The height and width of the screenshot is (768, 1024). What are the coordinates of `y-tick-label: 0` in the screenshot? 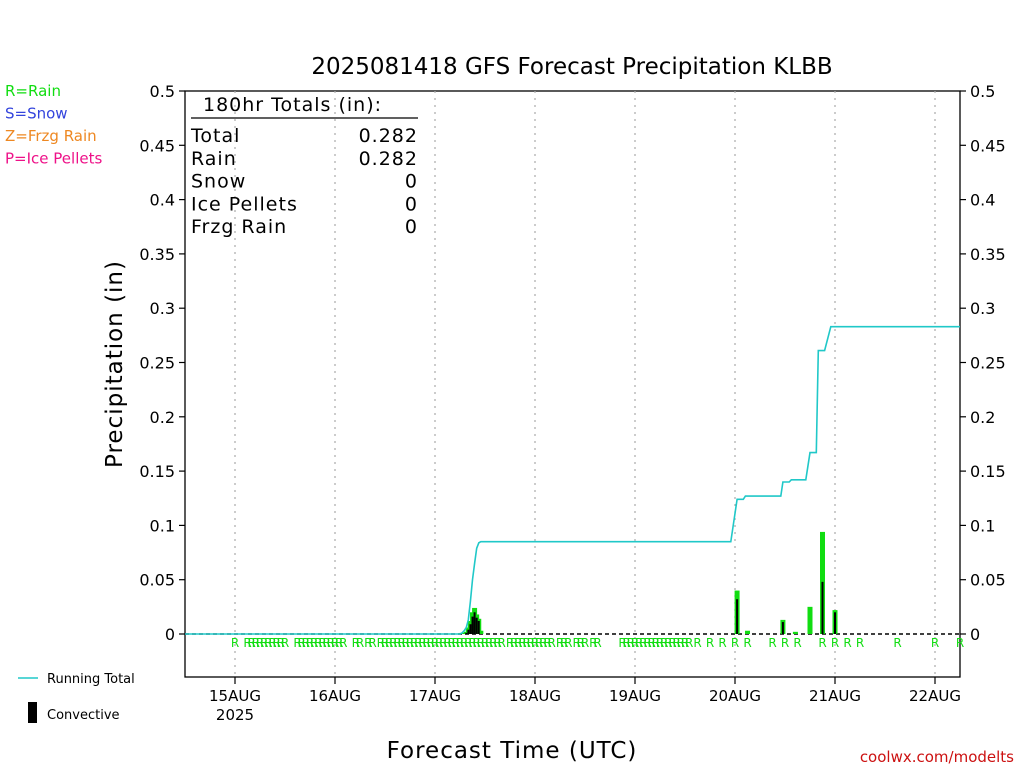 It's located at (170, 634).